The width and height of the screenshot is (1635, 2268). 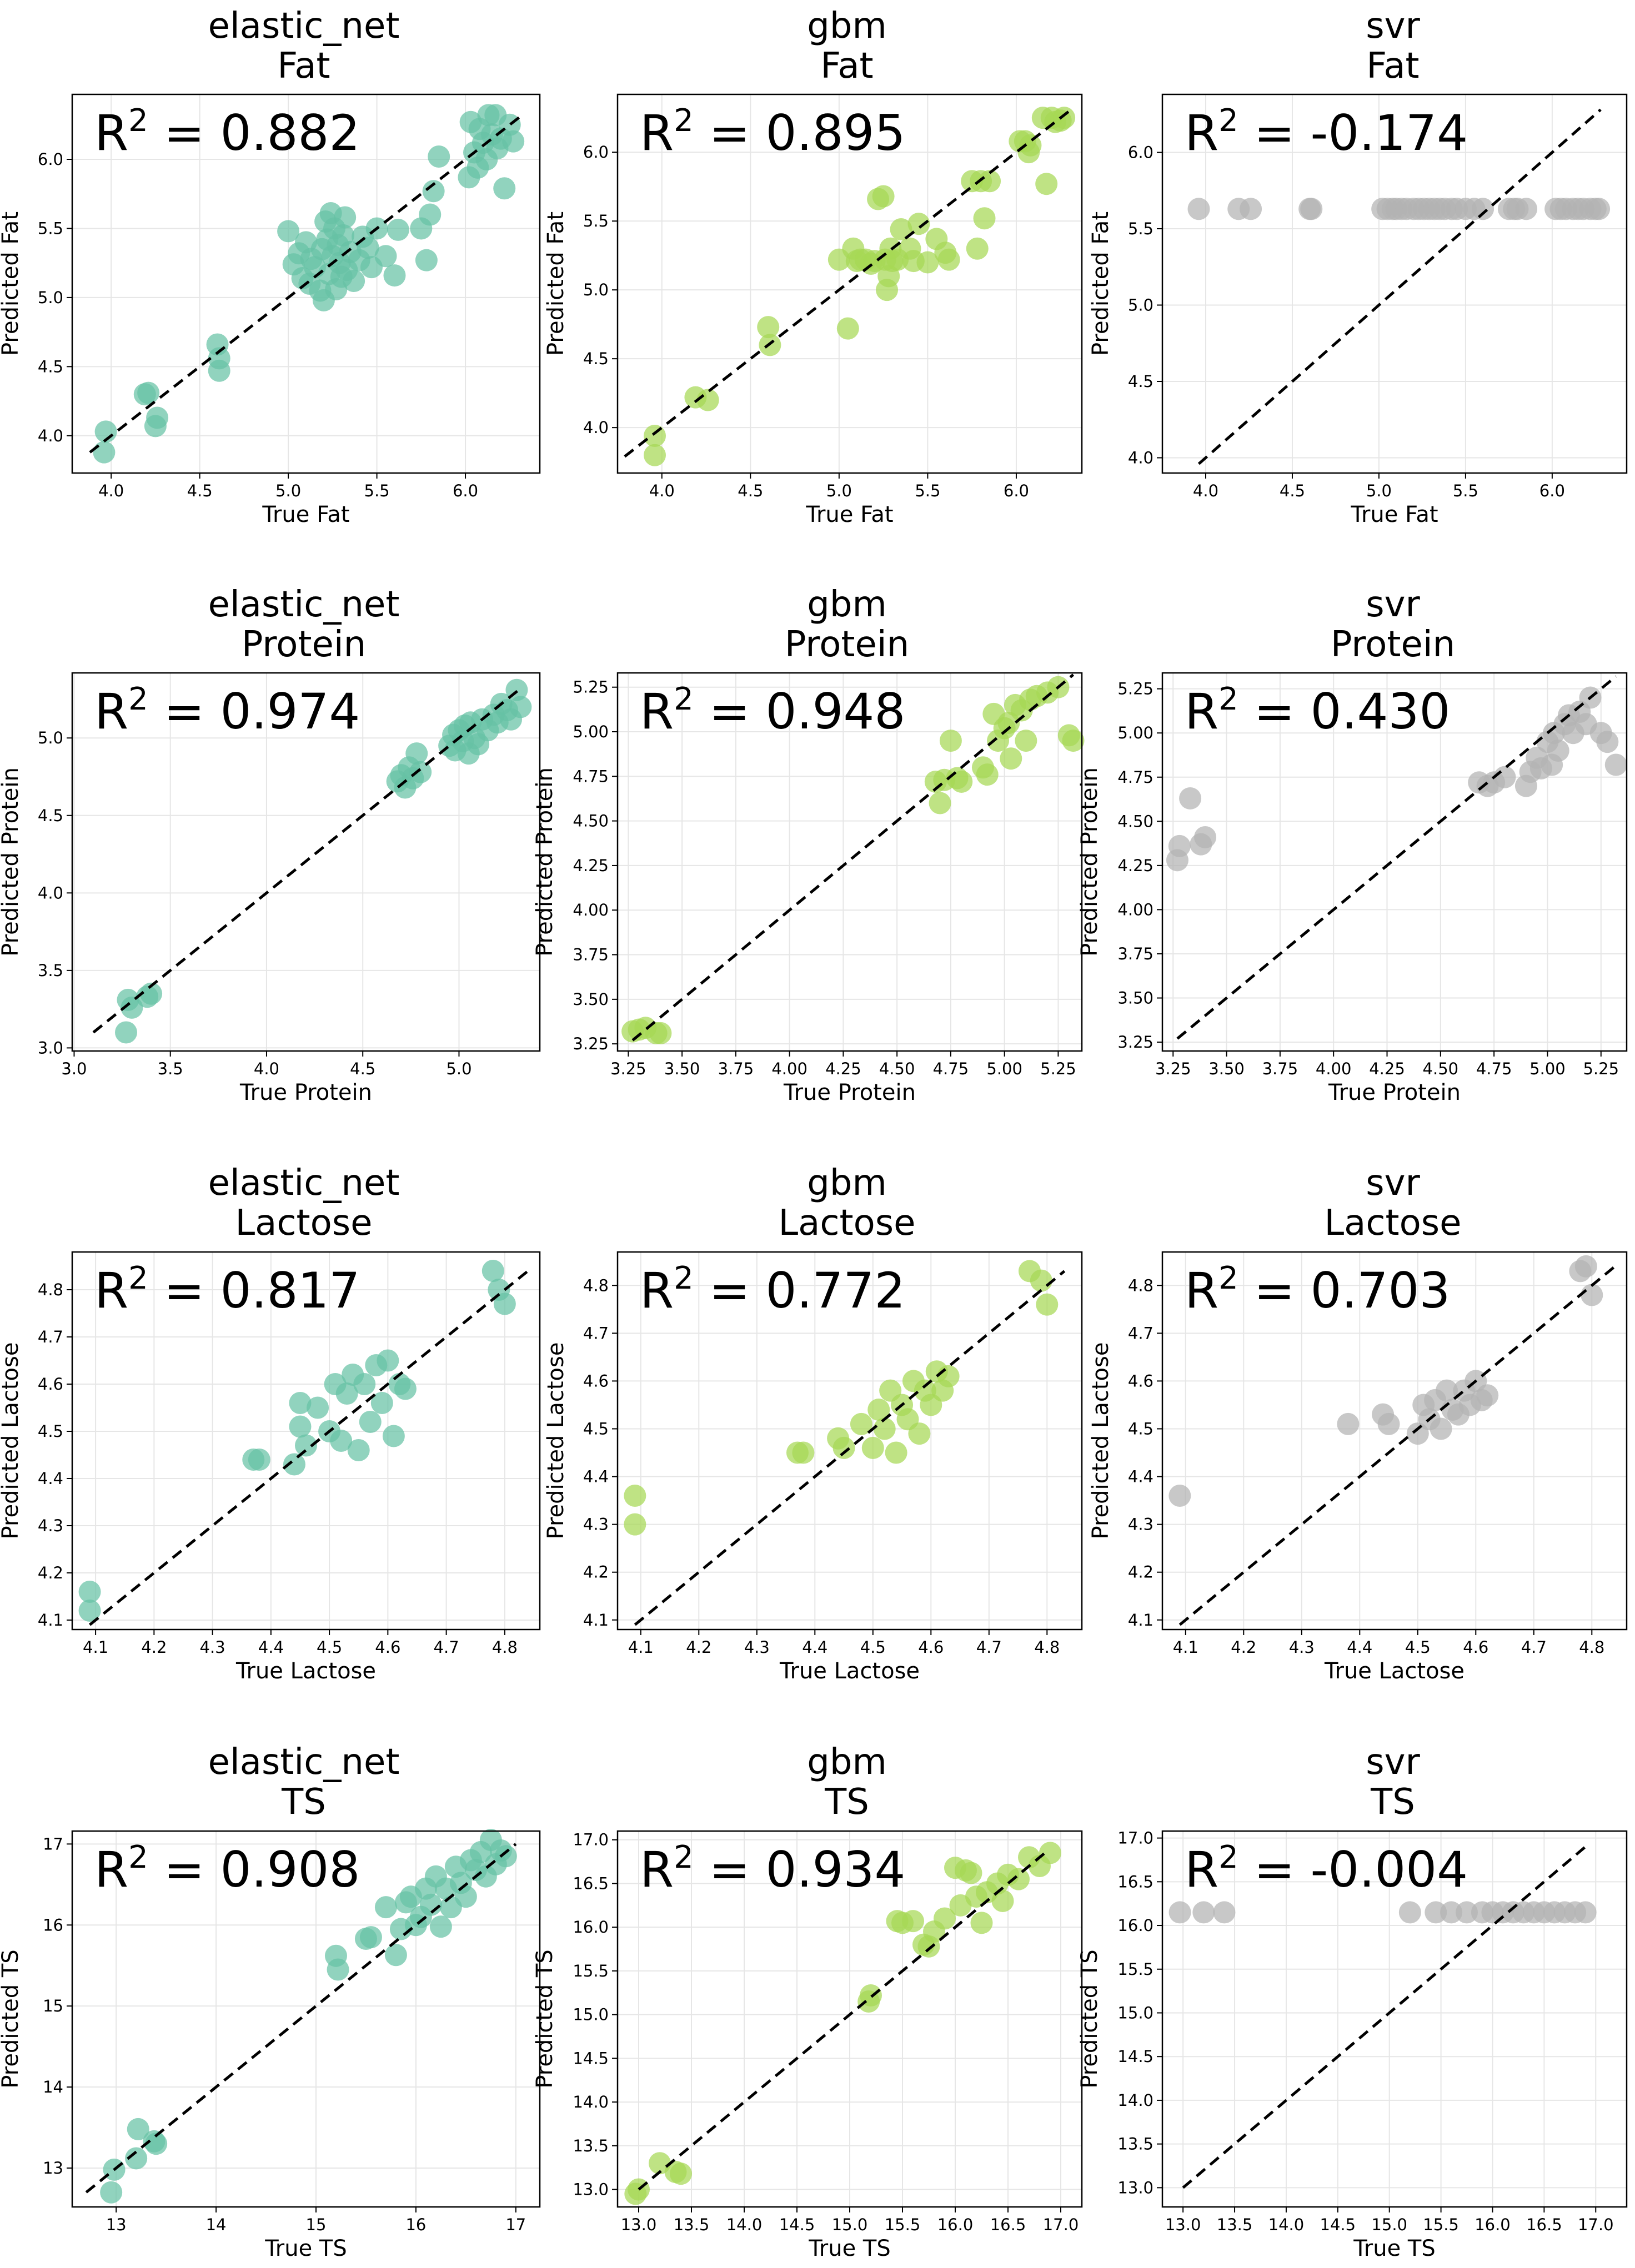 What do you see at coordinates (596, 1524) in the screenshot?
I see `y-tick-label: 4.3` at bounding box center [596, 1524].